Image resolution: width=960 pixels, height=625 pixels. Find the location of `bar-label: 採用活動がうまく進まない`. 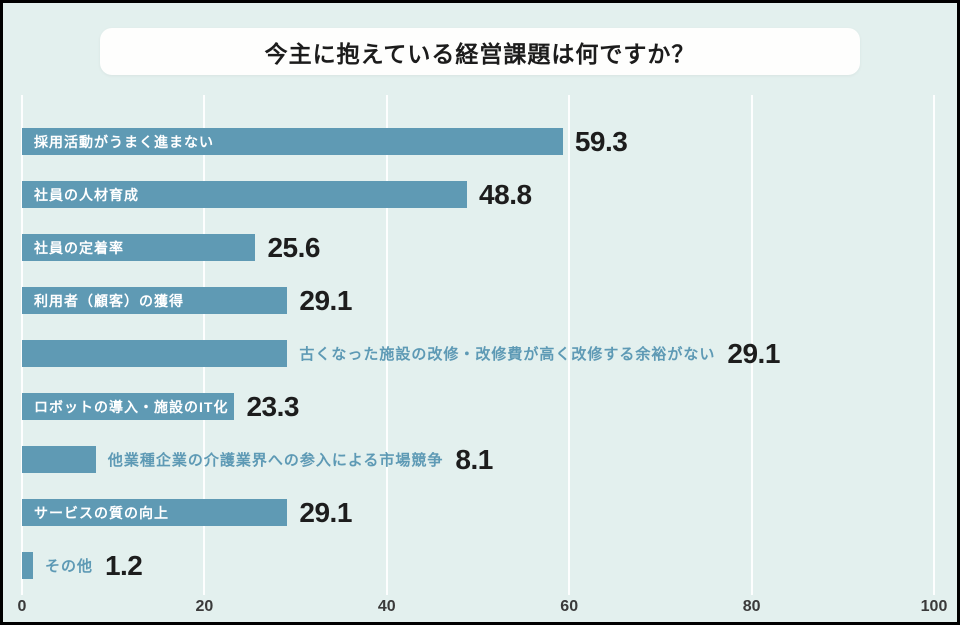

bar-label: 採用活動がうまく進まない is located at coordinates (124, 141).